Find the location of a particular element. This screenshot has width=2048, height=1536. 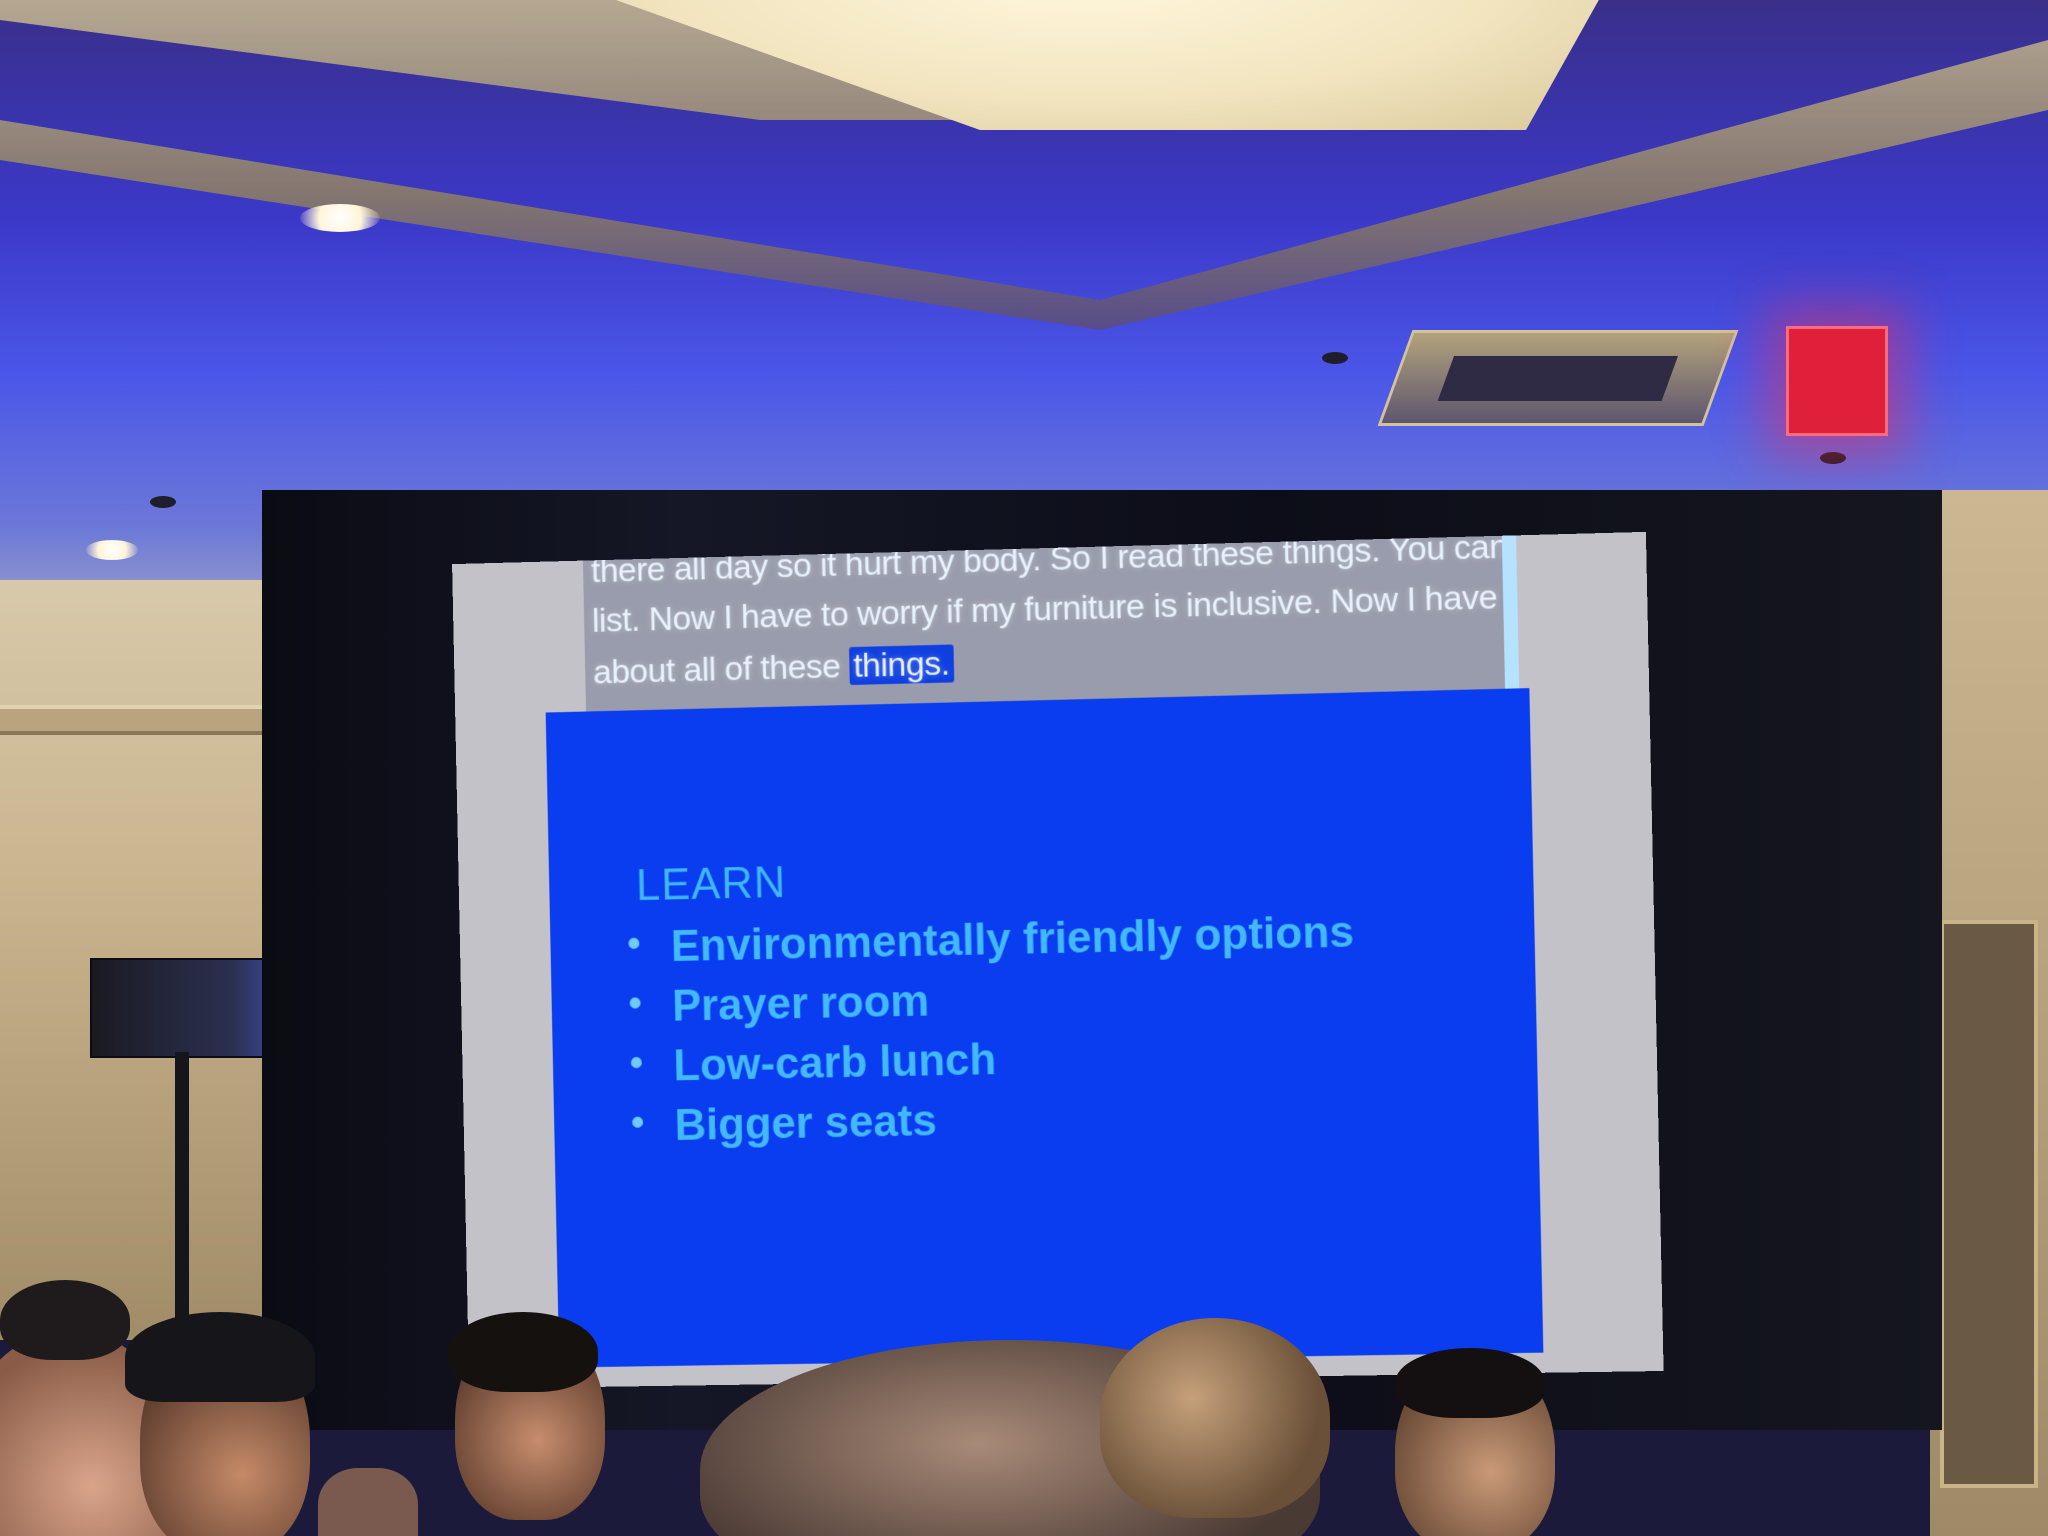

caption-line: about all of these things. is located at coordinates (773, 668).